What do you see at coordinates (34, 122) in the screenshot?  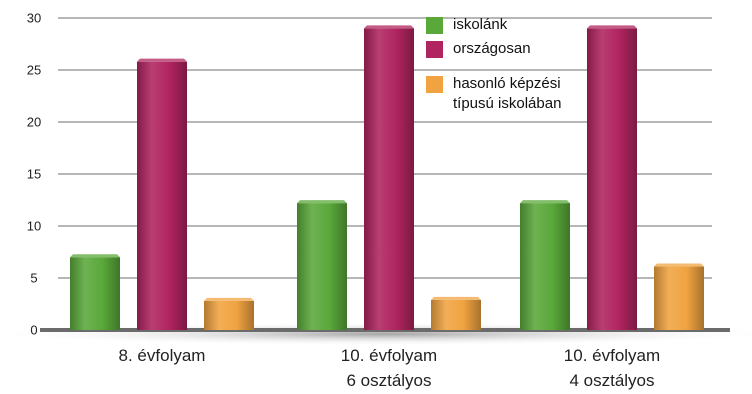 I see `y-tick-label: 20` at bounding box center [34, 122].